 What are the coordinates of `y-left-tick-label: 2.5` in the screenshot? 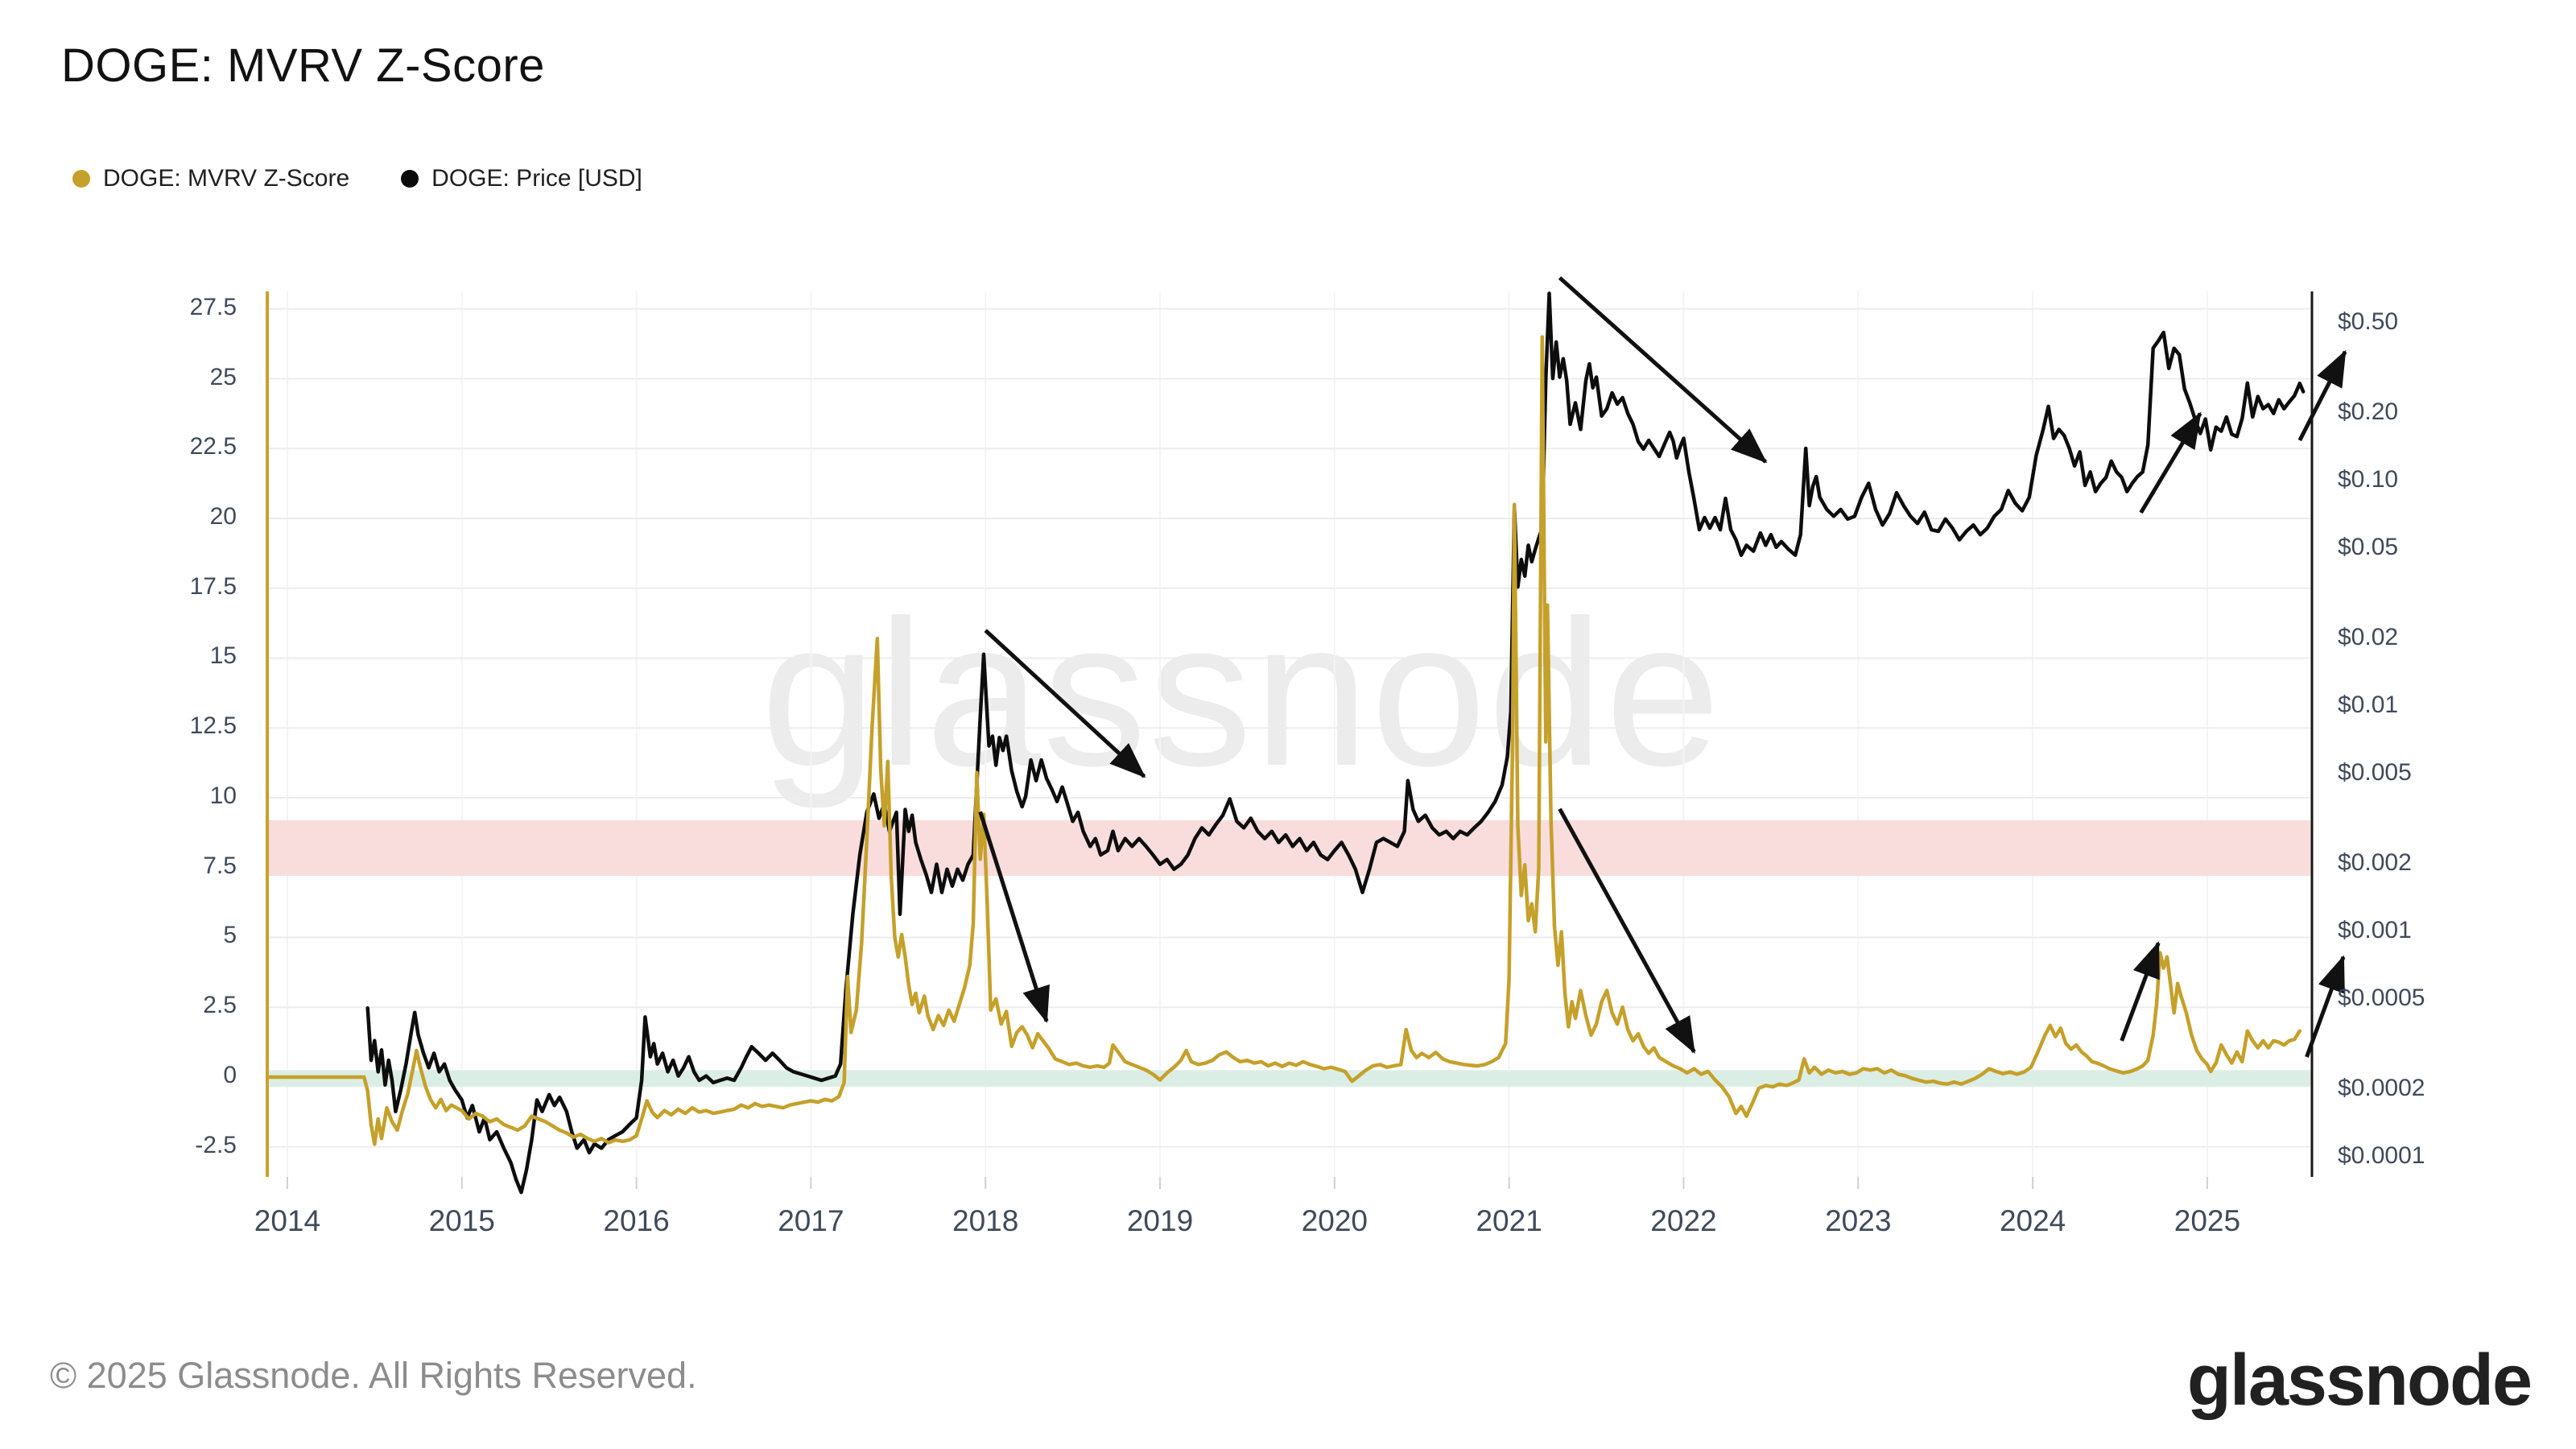 It's located at (220, 1006).